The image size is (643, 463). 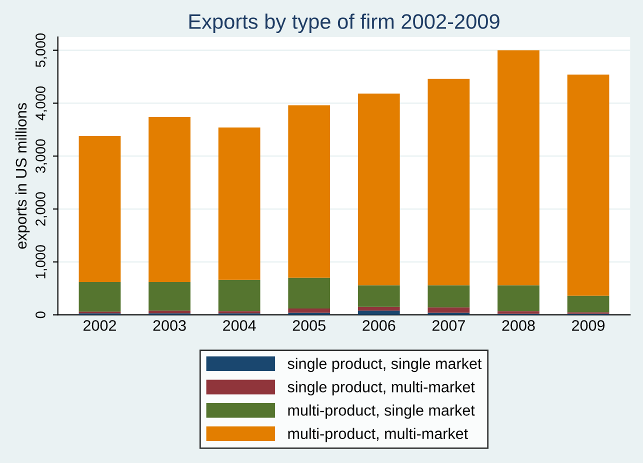 What do you see at coordinates (42, 50) in the screenshot?
I see `y-tick-label: 5,000` at bounding box center [42, 50].